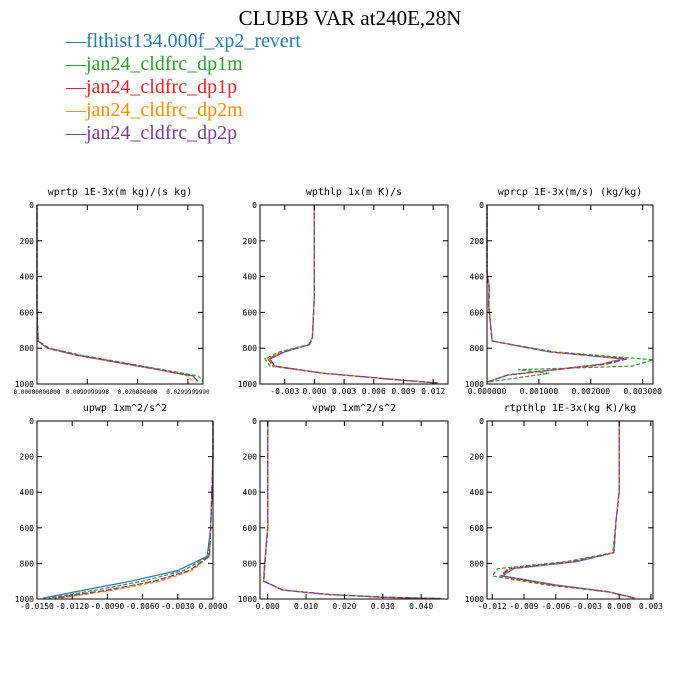 Image resolution: width=700 pixels, height=700 pixels. I want to click on x-tick-label: 0.012, so click(433, 391).